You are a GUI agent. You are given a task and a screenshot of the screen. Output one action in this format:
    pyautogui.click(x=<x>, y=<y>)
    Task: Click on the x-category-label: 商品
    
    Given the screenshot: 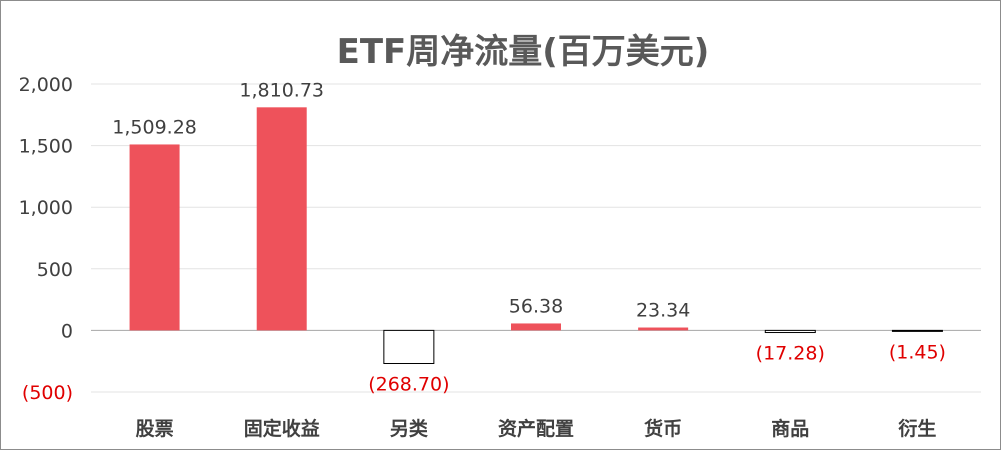 What is the action you would take?
    pyautogui.click(x=790, y=428)
    